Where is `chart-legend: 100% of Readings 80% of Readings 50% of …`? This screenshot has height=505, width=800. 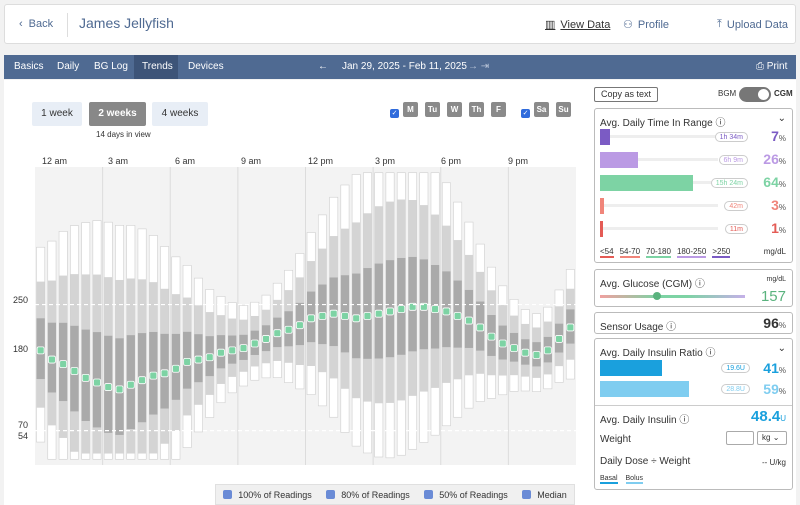 chart-legend: 100% of Readings 80% of Readings 50% of … is located at coordinates (395, 494).